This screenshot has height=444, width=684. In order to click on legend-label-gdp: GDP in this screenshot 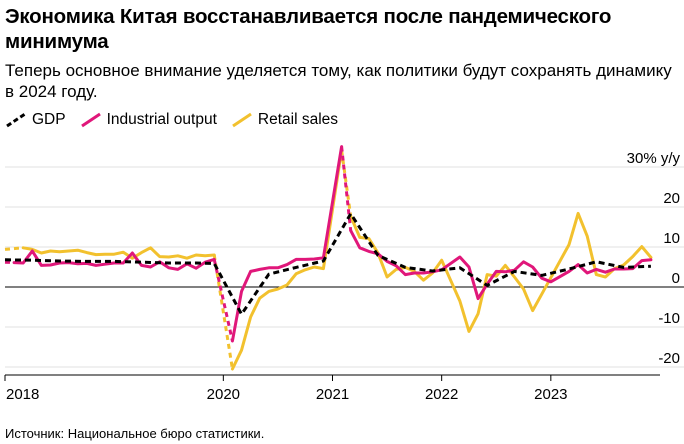, I will do `click(49, 119)`.